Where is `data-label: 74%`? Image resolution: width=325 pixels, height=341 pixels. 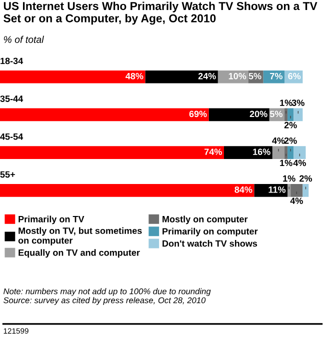
data-label: 74% is located at coordinates (213, 151).